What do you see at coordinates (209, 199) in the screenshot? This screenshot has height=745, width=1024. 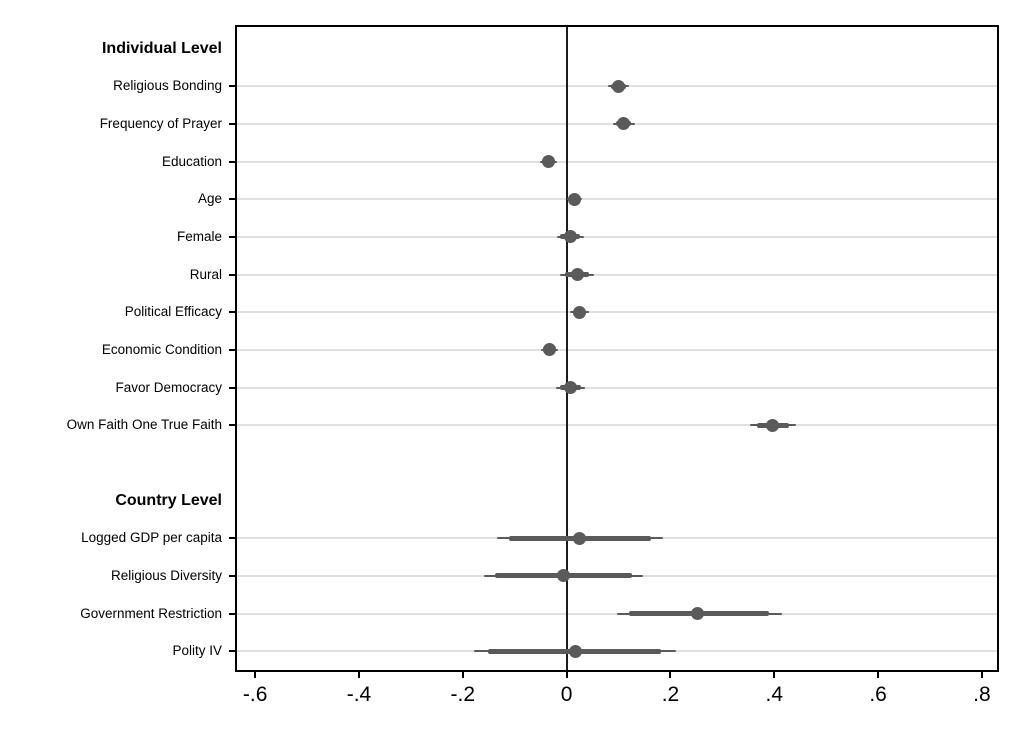 I see `y-axis-label: Age` at bounding box center [209, 199].